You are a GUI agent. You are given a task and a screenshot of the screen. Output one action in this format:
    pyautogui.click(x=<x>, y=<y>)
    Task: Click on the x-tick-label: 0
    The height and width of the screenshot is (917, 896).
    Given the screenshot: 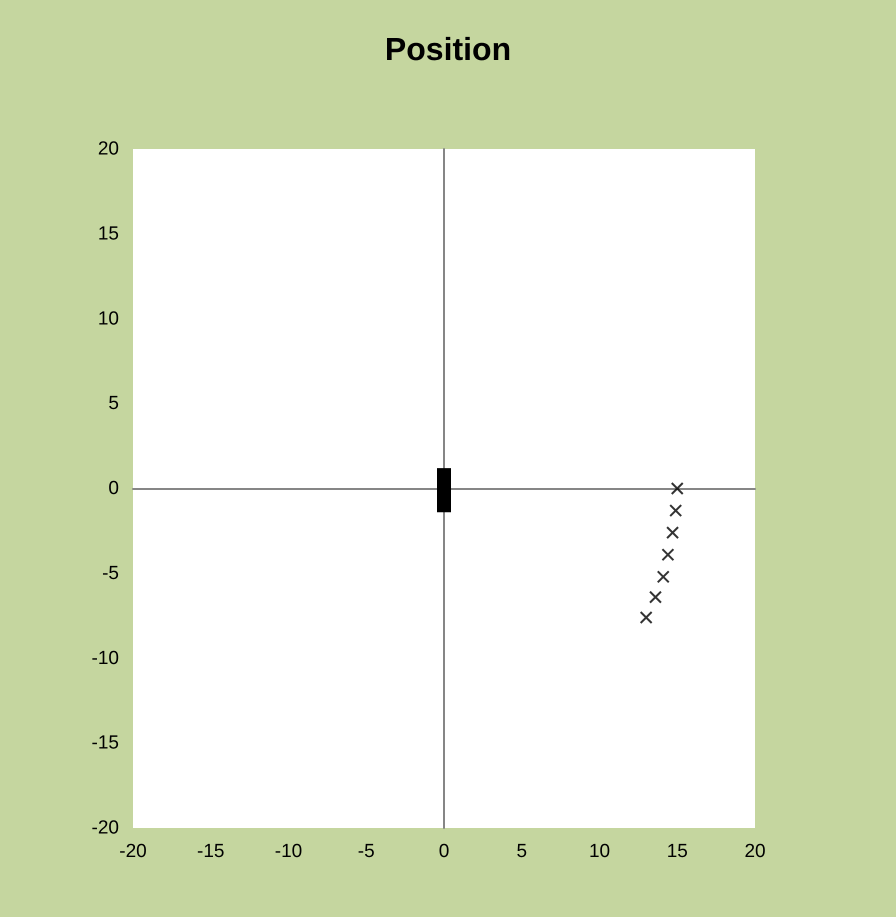 What is the action you would take?
    pyautogui.click(x=444, y=851)
    